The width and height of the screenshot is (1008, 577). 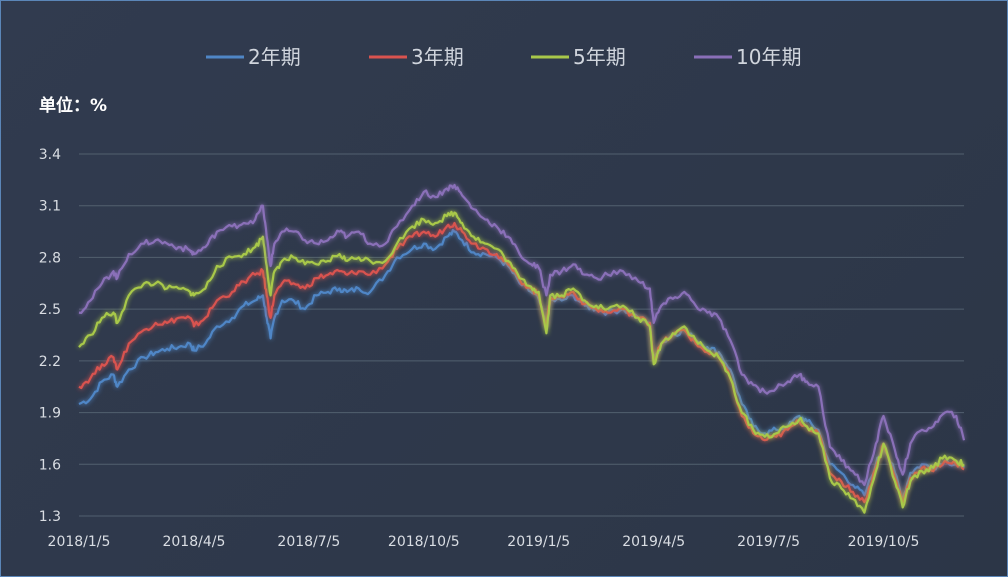 What do you see at coordinates (50, 414) in the screenshot?
I see `y-tick-label: 1.9` at bounding box center [50, 414].